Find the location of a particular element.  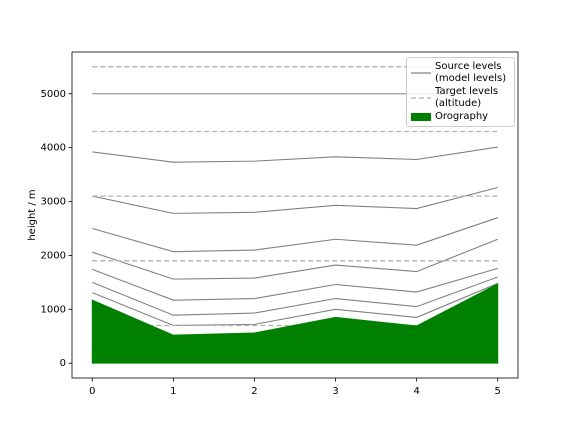

y-tick-label: 0 is located at coordinates (63, 363).